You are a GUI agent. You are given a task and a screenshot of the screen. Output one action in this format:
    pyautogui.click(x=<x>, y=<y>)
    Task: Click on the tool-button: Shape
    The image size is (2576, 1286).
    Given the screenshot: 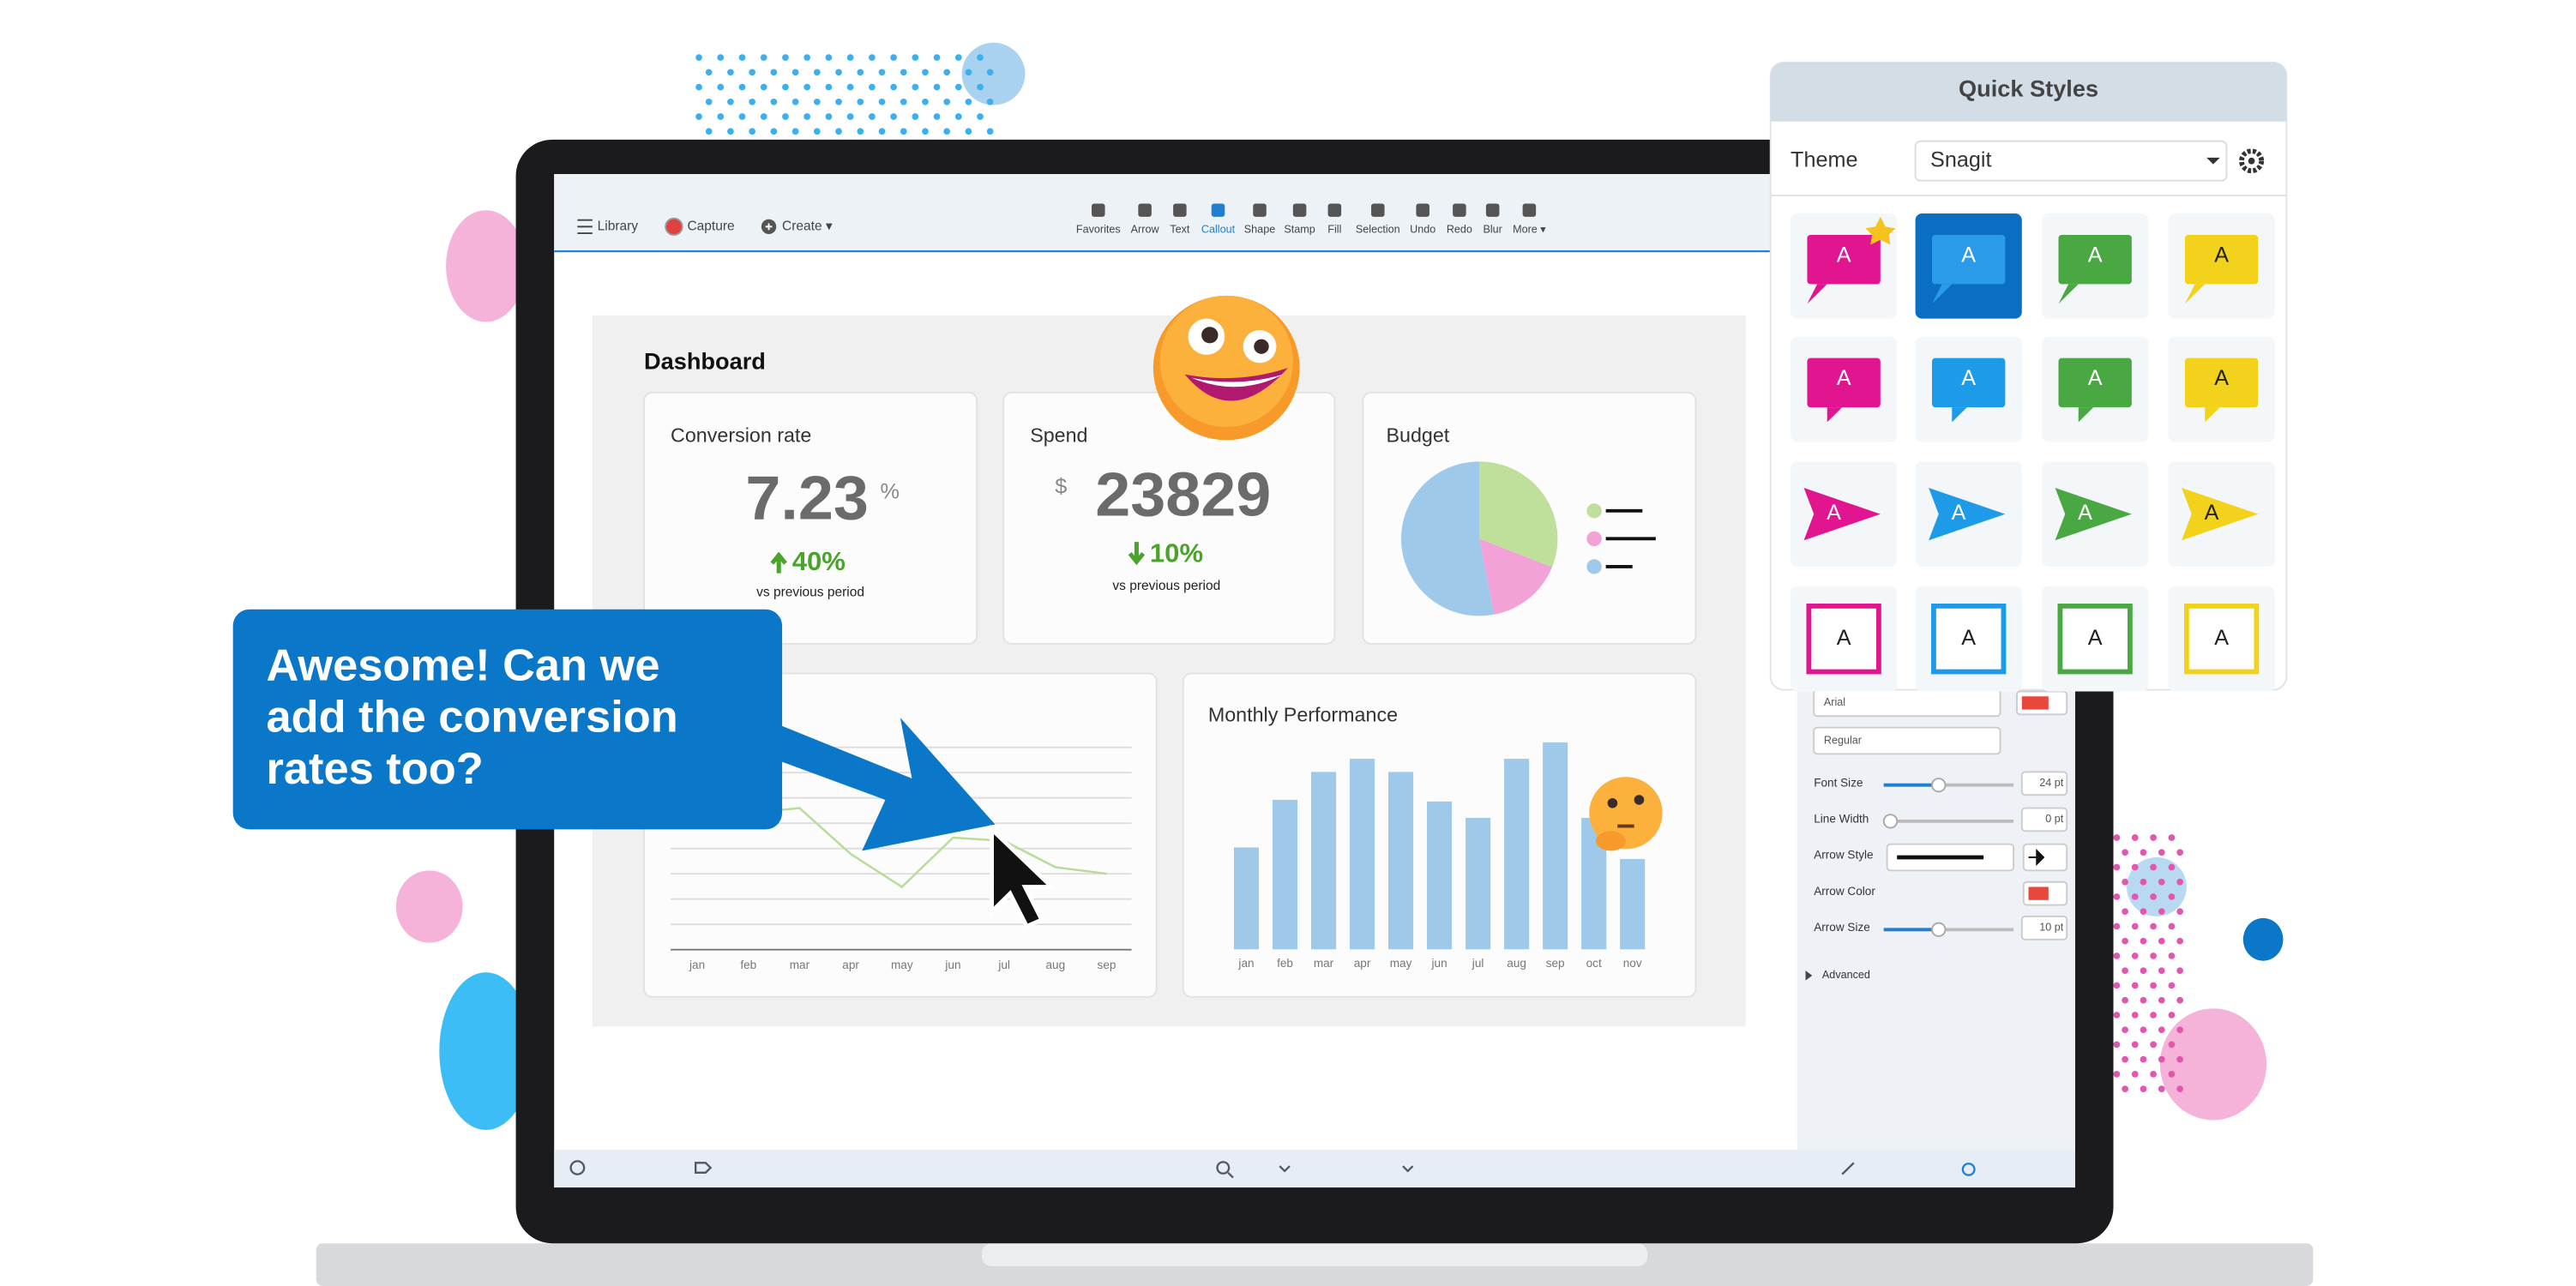 What is the action you would take?
    pyautogui.click(x=1259, y=230)
    